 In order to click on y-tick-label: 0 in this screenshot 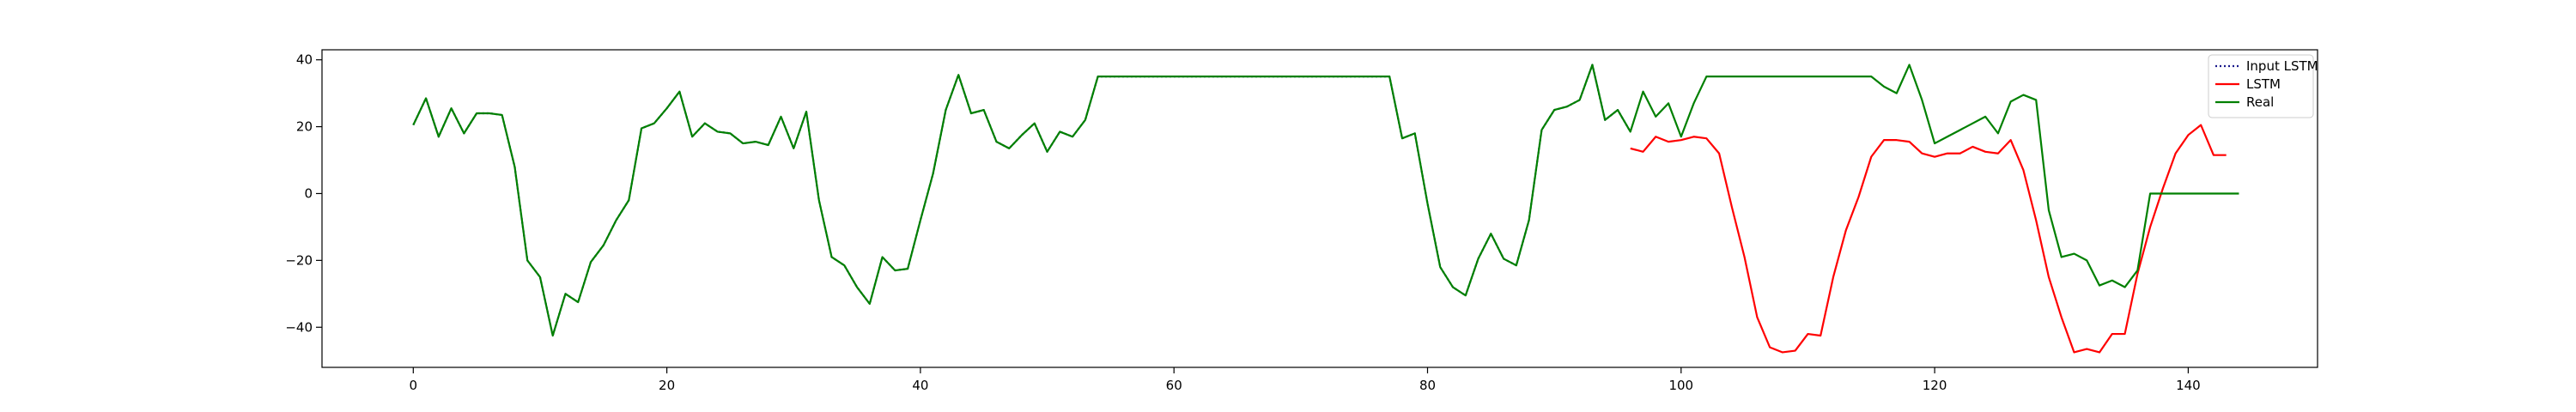, I will do `click(308, 193)`.